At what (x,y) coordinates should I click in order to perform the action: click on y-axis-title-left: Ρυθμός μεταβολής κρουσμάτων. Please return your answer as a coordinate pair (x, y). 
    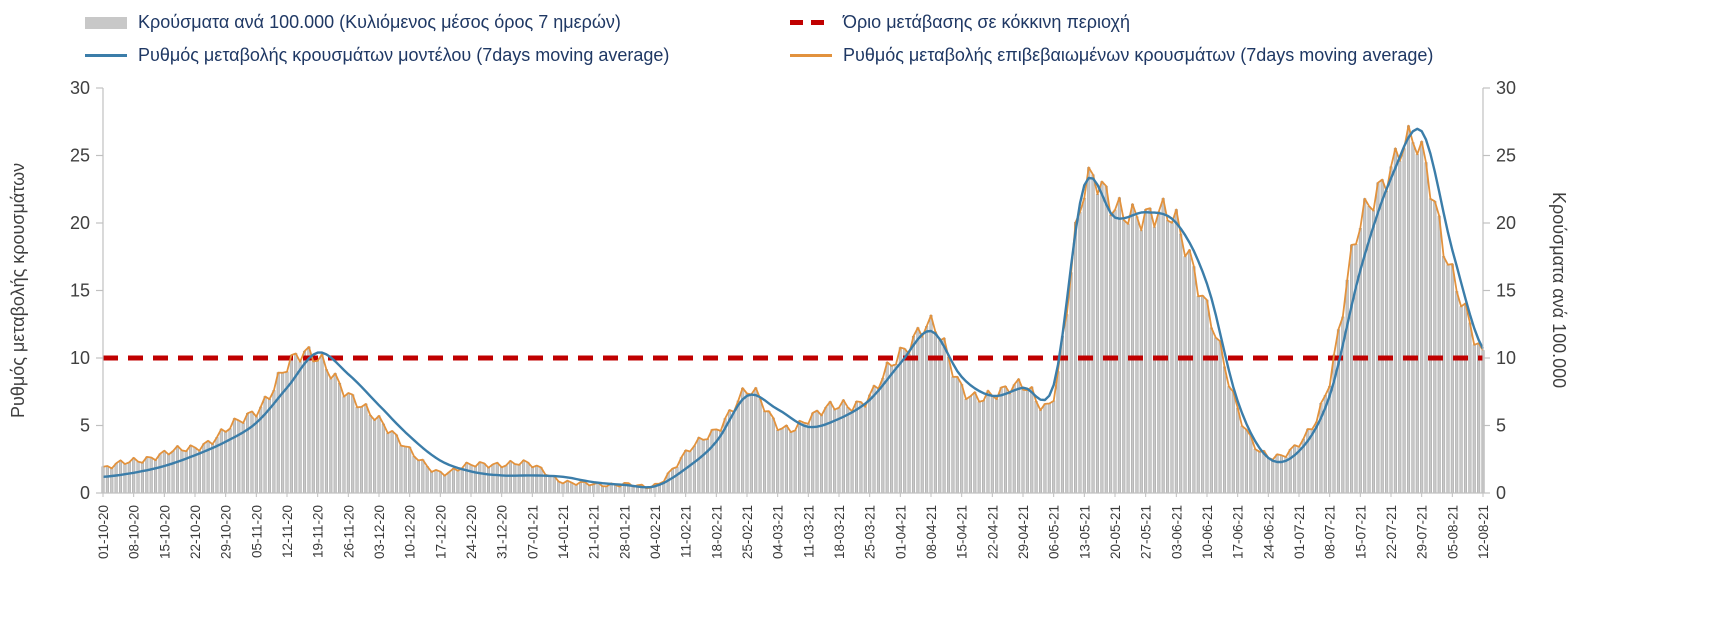
    Looking at the image, I should click on (18, 290).